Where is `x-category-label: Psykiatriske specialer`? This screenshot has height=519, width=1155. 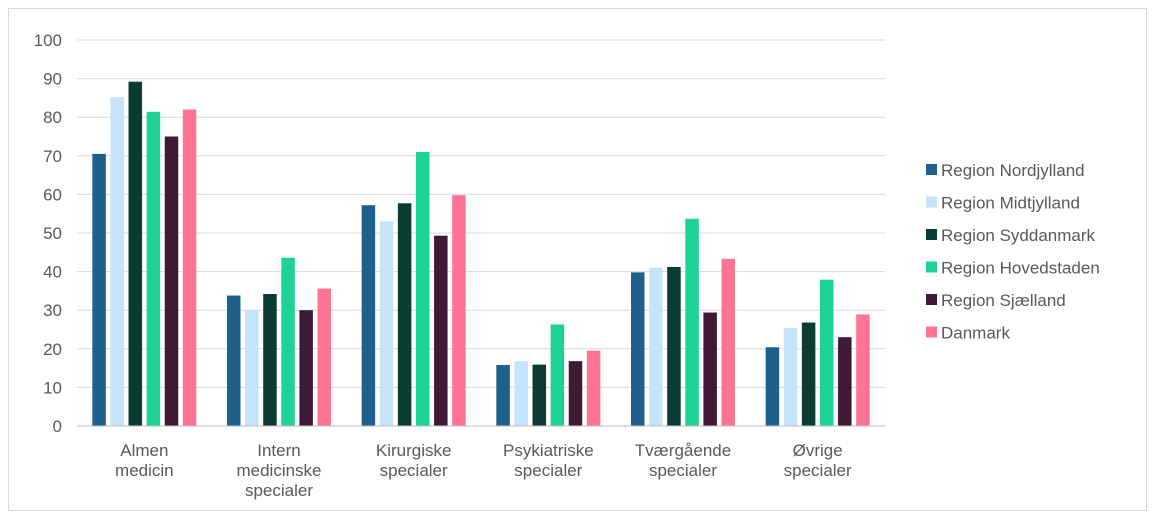
x-category-label: Psykiatriske specialer is located at coordinates (548, 460).